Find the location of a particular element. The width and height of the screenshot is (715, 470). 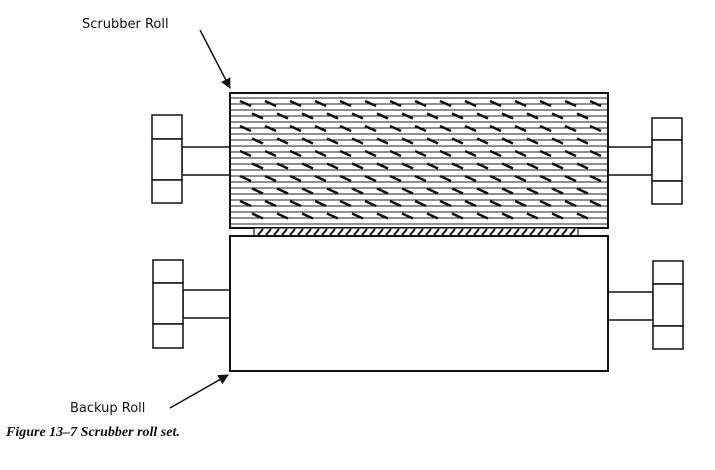

backup-roll-left-hub is located at coordinates (168, 304).